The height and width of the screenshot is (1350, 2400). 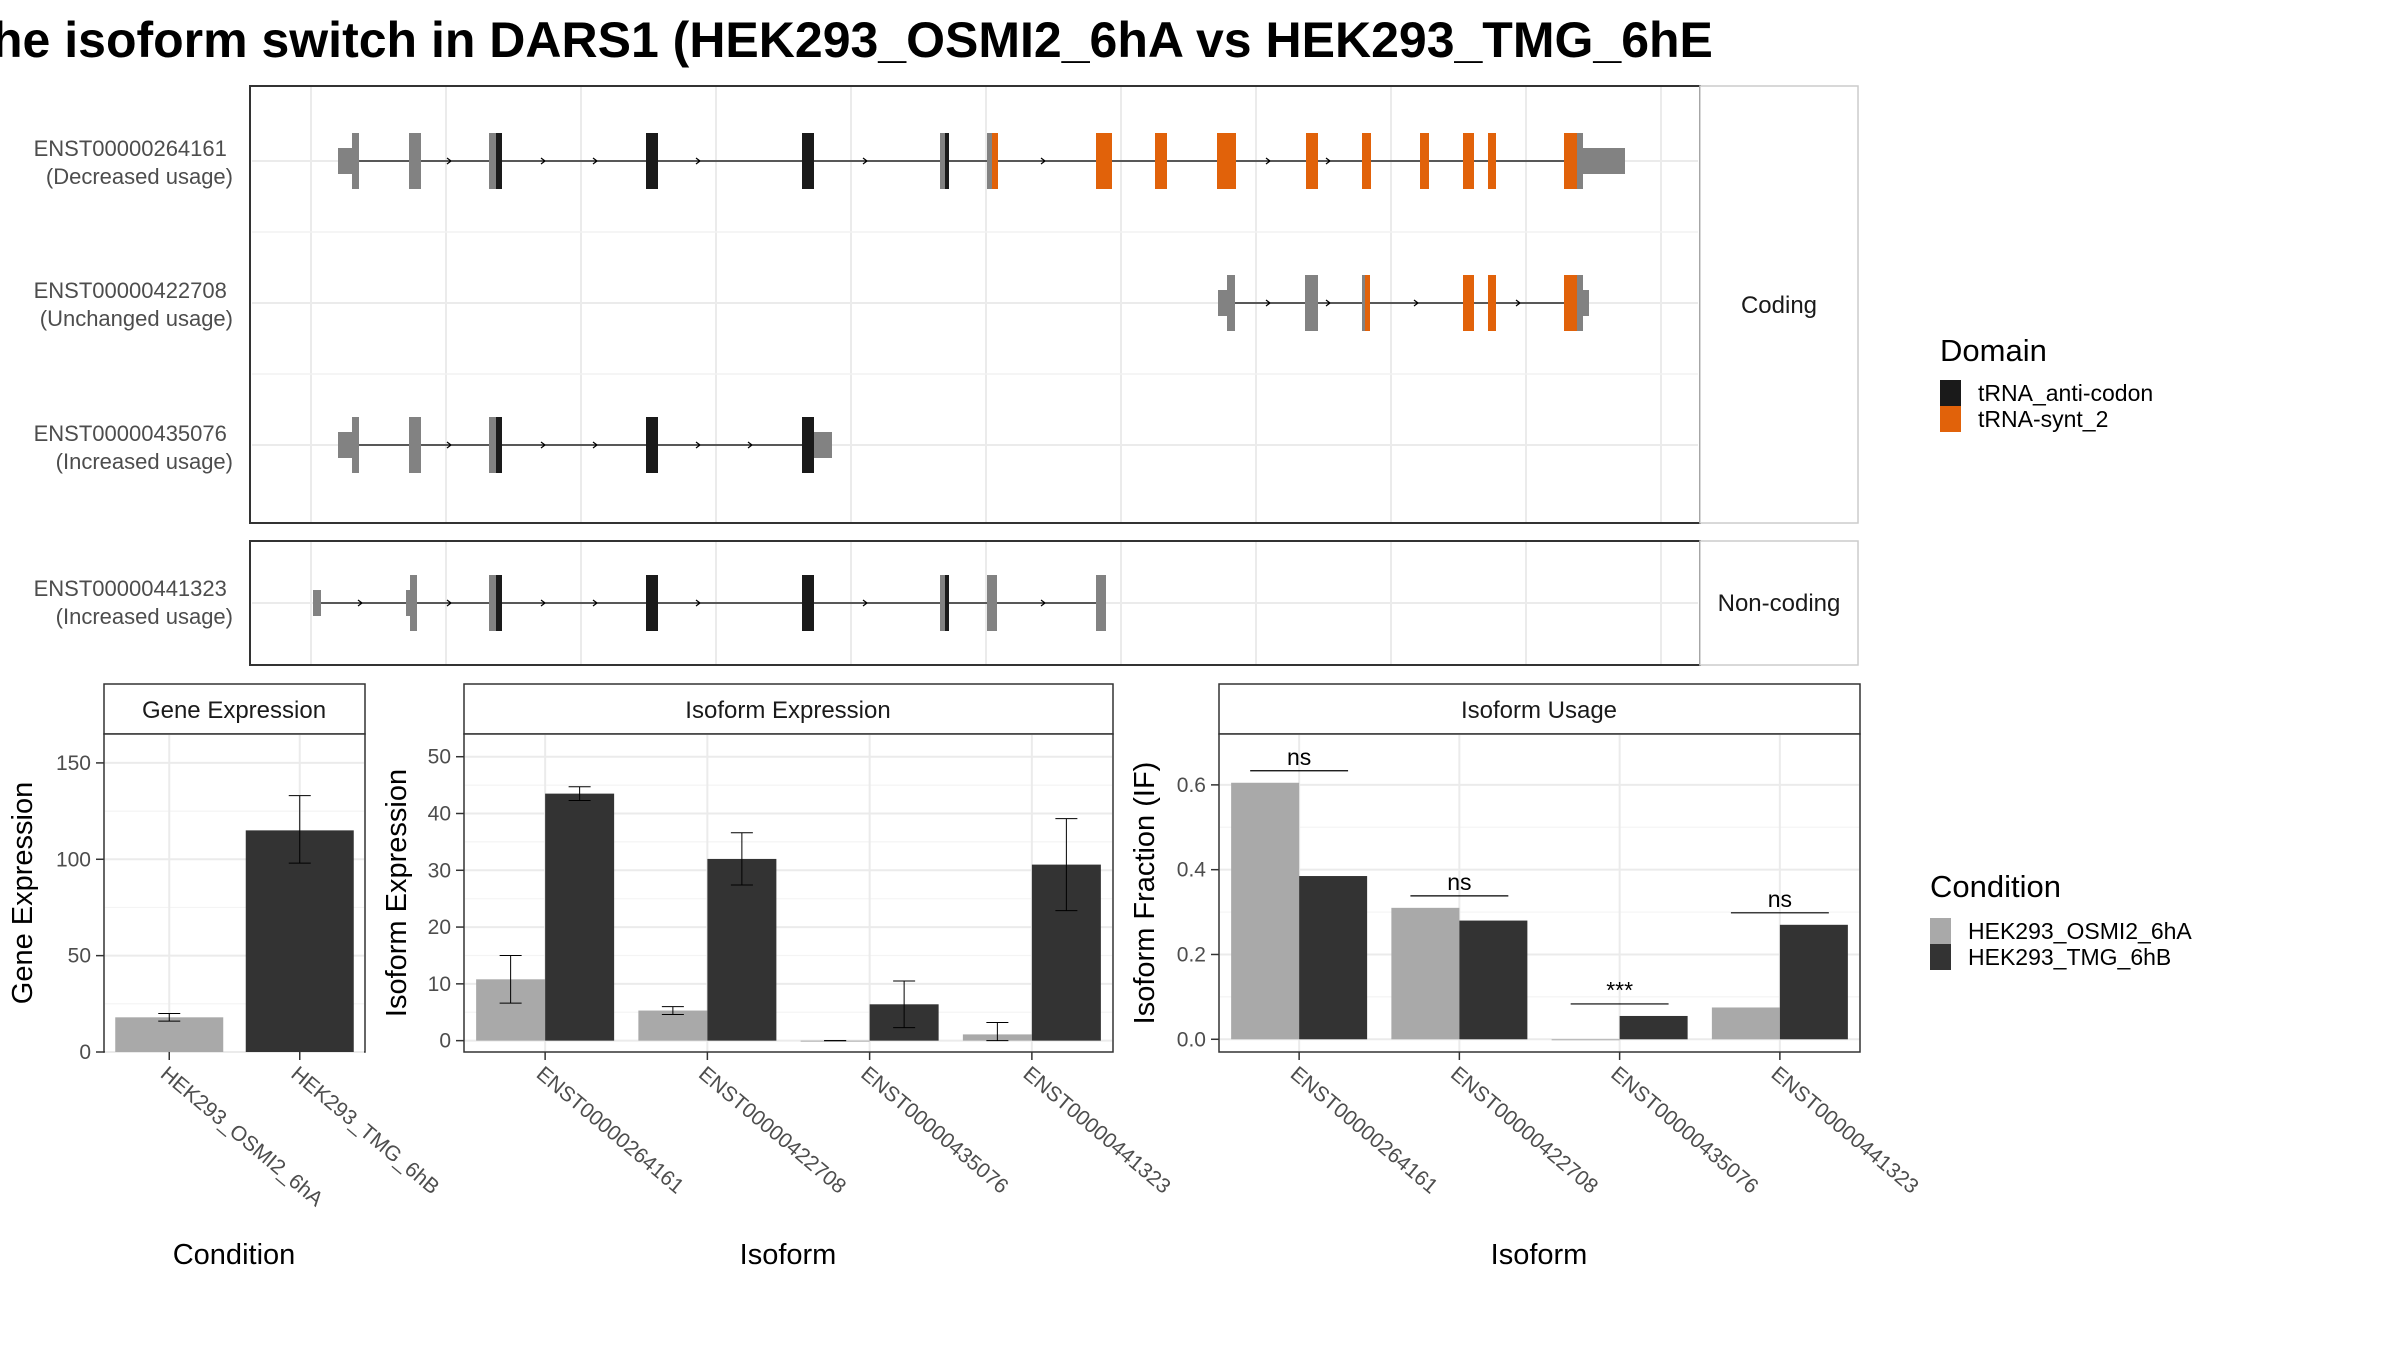 I want to click on condition-legend-title: Condition, so click(x=1995, y=886).